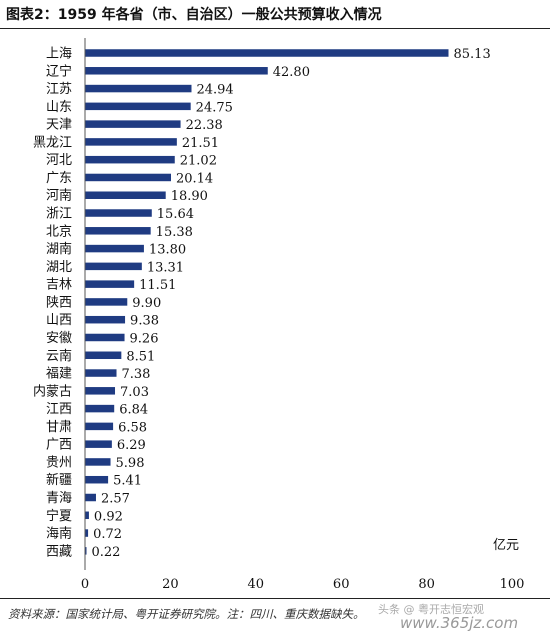 The width and height of the screenshot is (550, 633). Describe the element at coordinates (133, 410) in the screenshot. I see `value-label: 6.84` at that location.